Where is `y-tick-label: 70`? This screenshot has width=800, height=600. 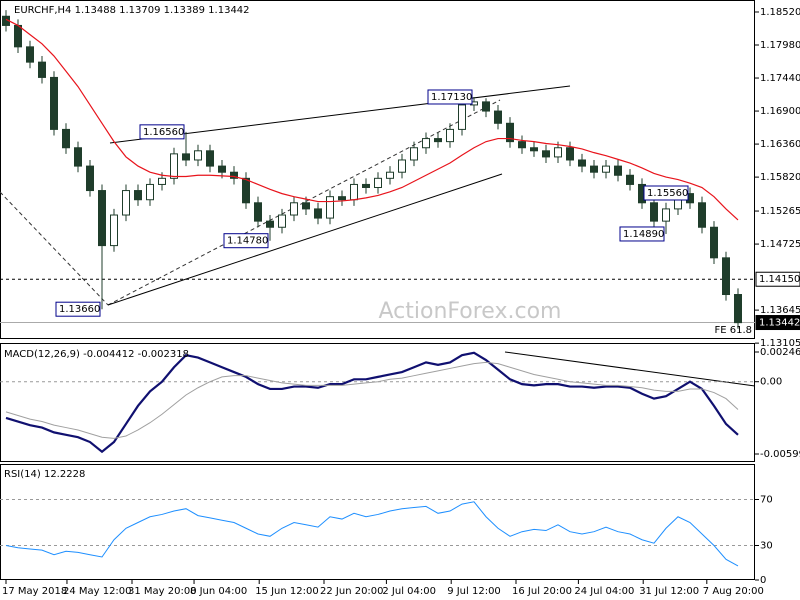
y-tick-label: 70 is located at coordinates (766, 500).